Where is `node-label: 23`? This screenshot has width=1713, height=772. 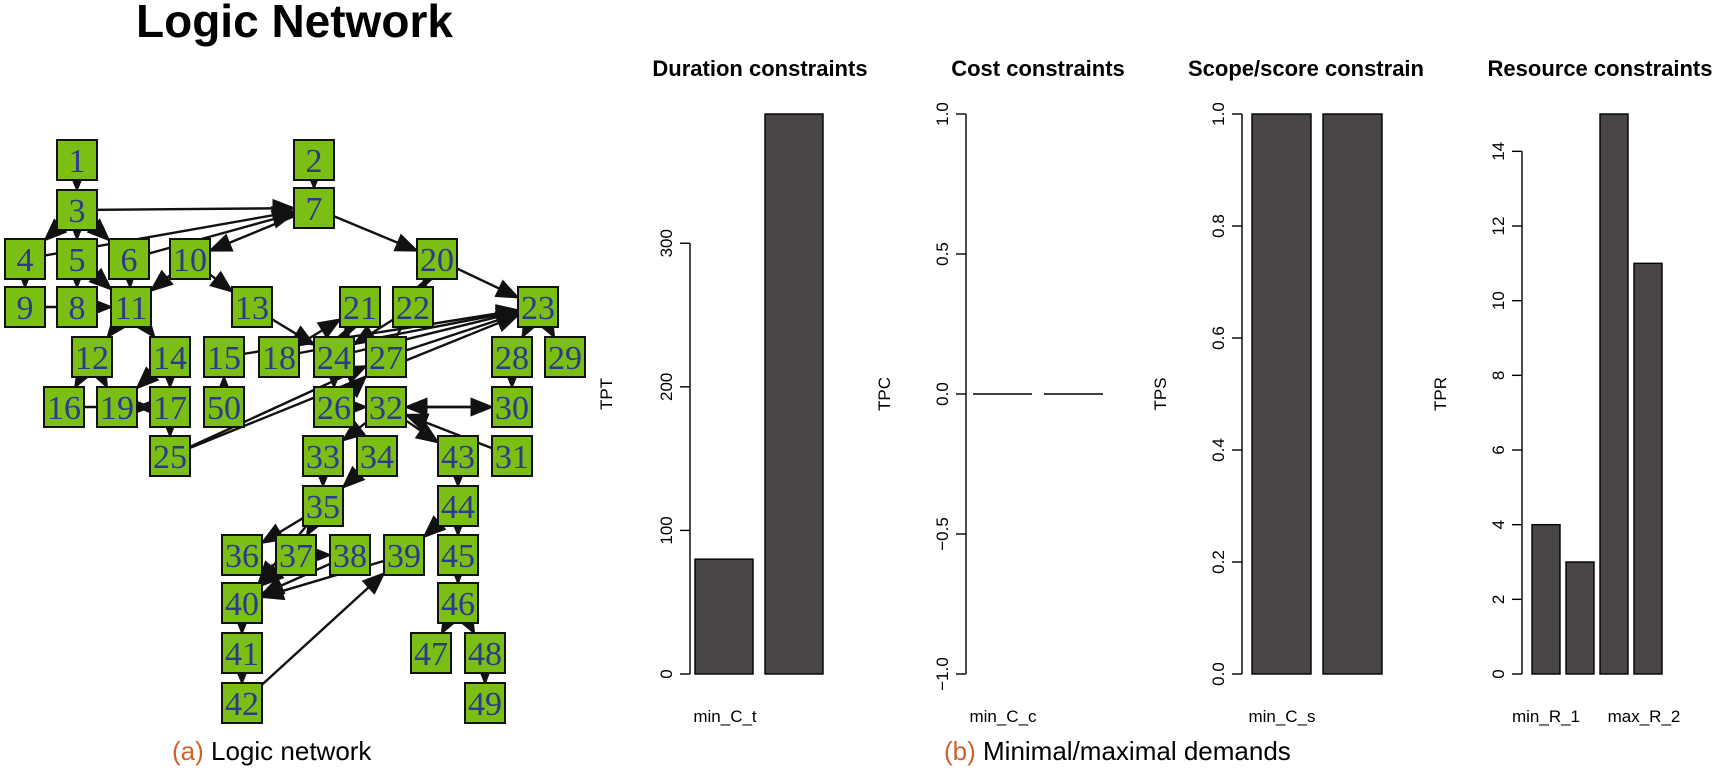 node-label: 23 is located at coordinates (538, 308).